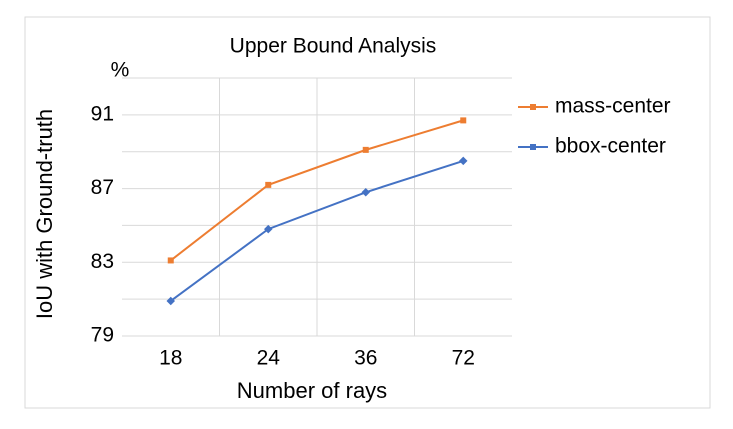  What do you see at coordinates (102, 261) in the screenshot?
I see `y-tick-label: 83` at bounding box center [102, 261].